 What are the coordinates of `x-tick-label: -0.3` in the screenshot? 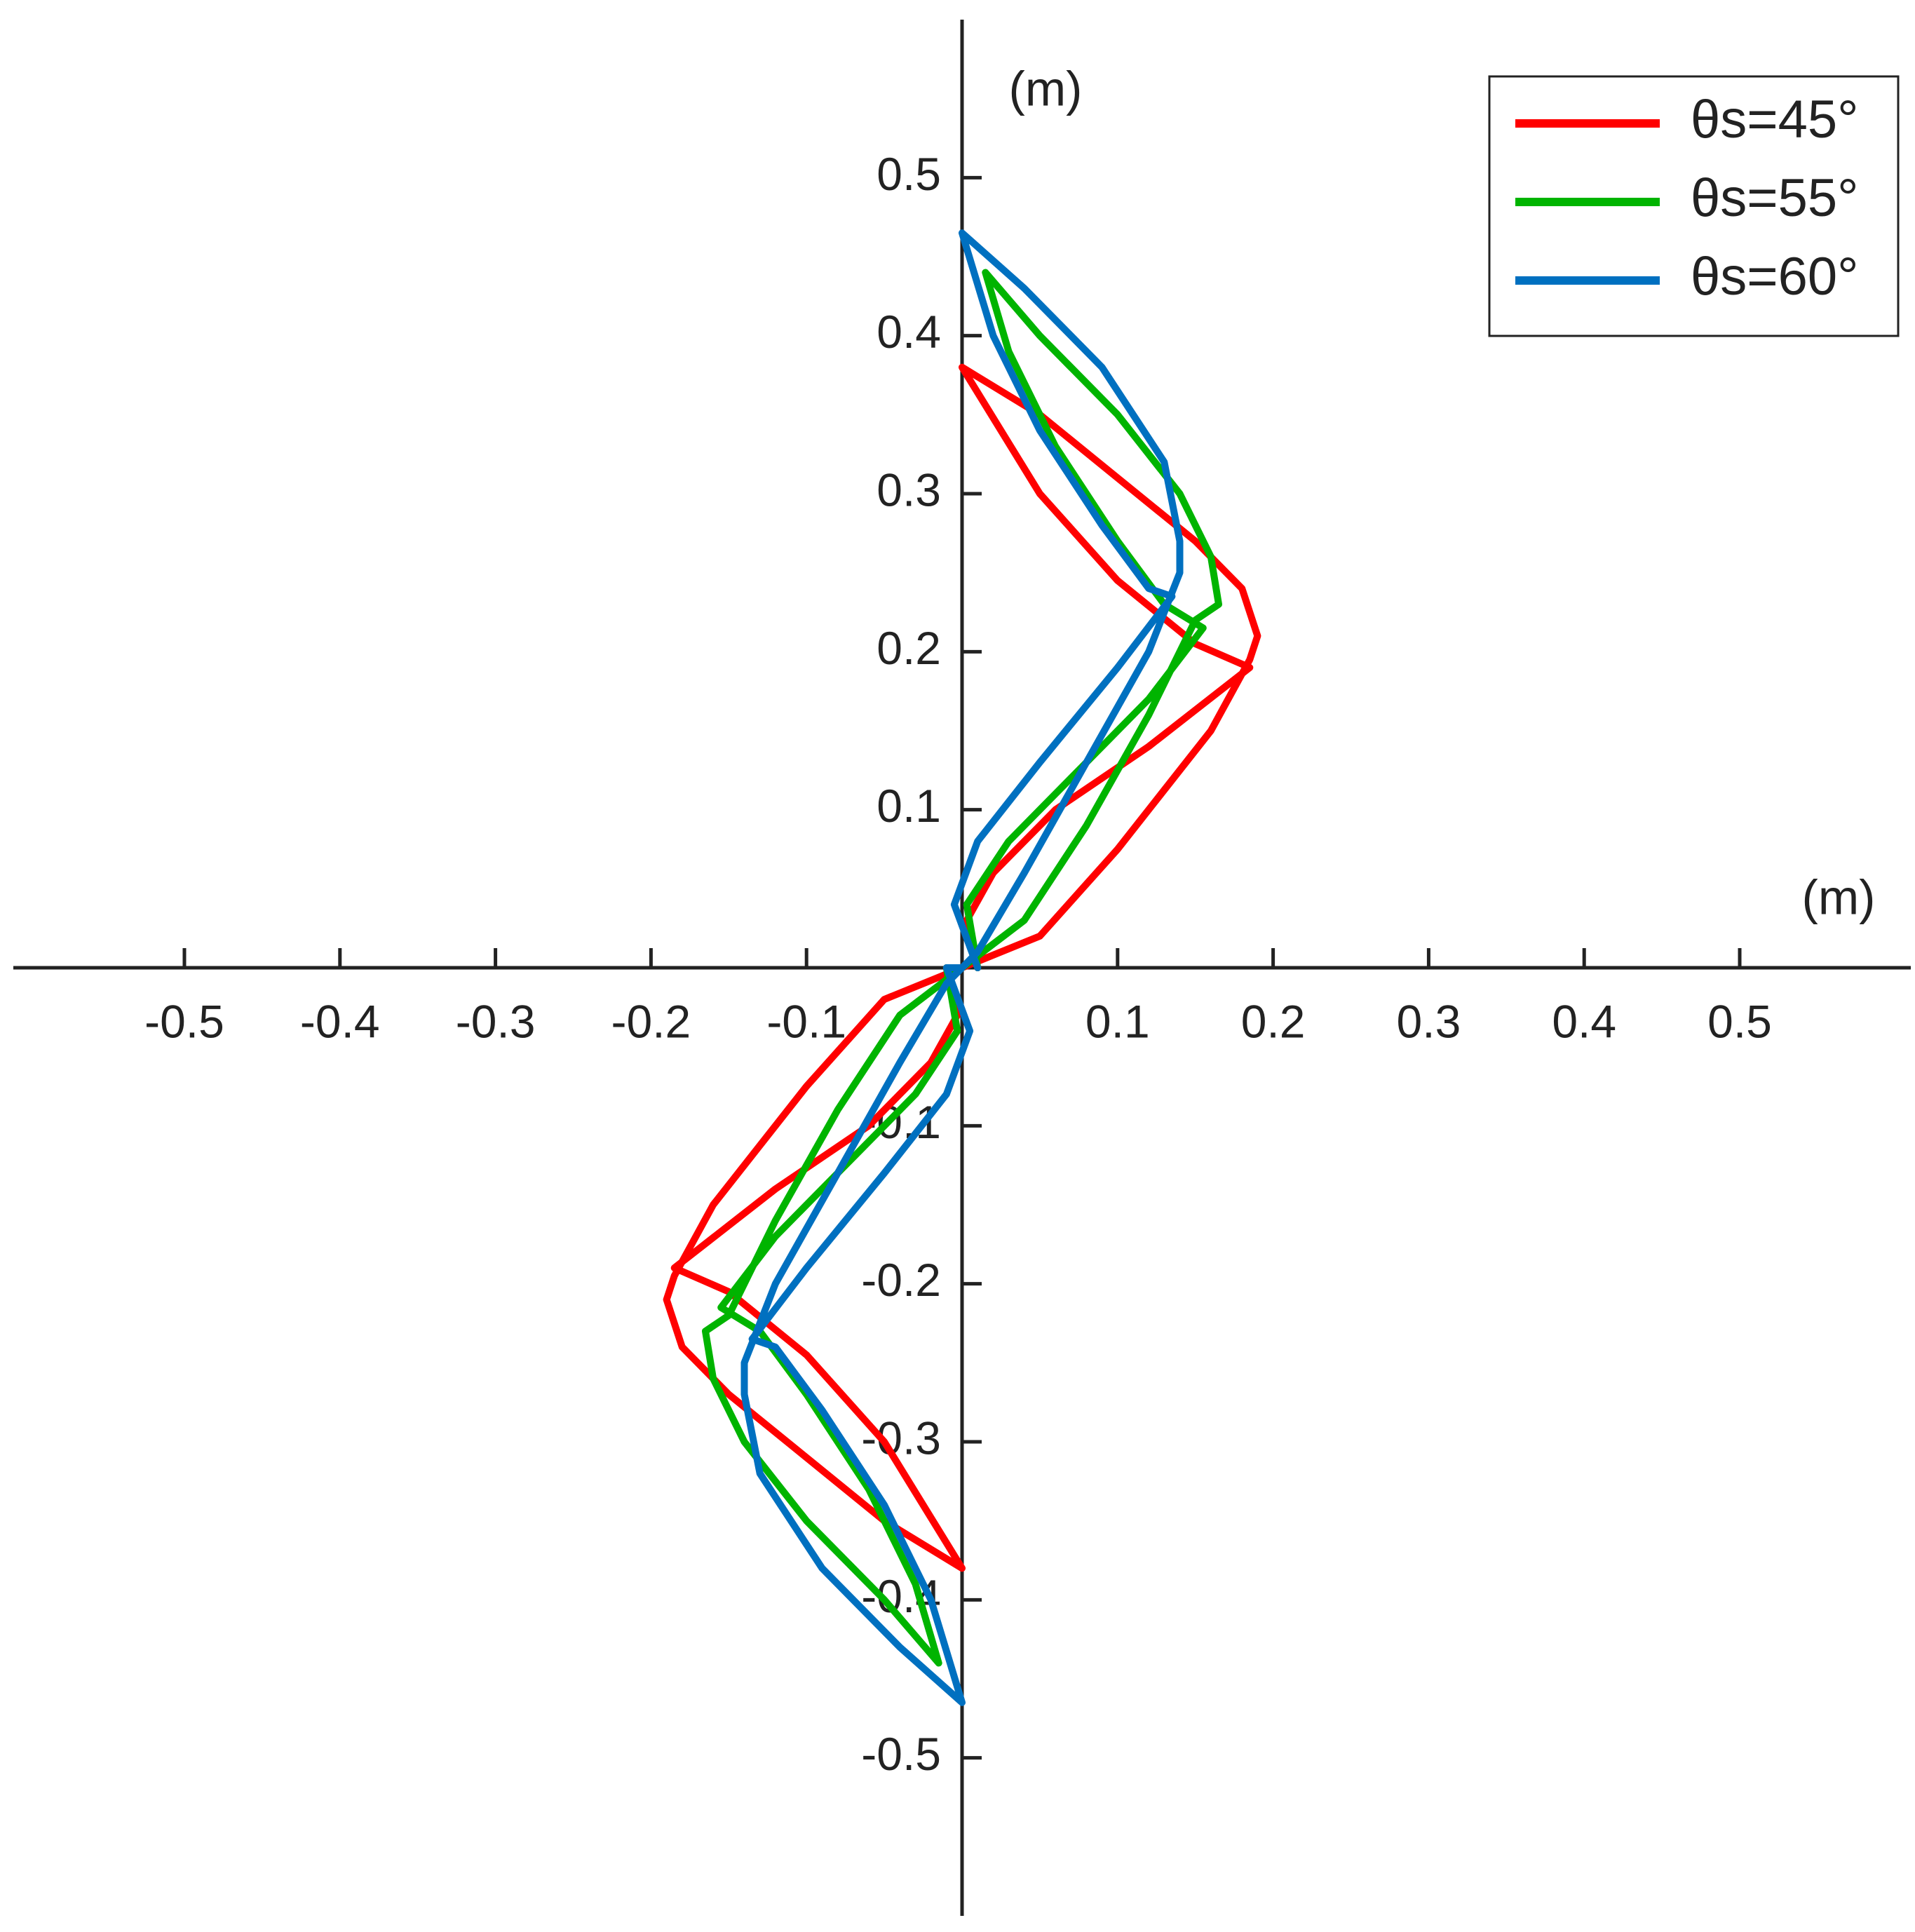 It's located at (496, 1021).